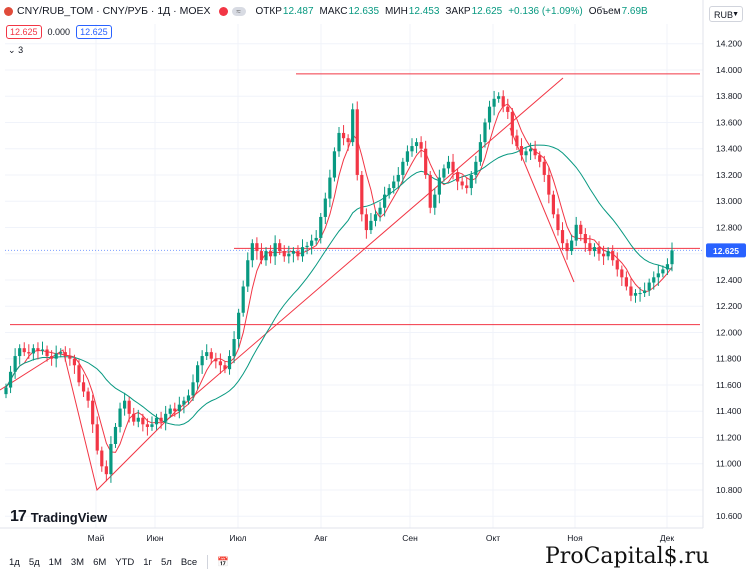 This screenshot has width=750, height=575. Describe the element at coordinates (223, 562) in the screenshot. I see `date-range-icon: 📅` at that location.